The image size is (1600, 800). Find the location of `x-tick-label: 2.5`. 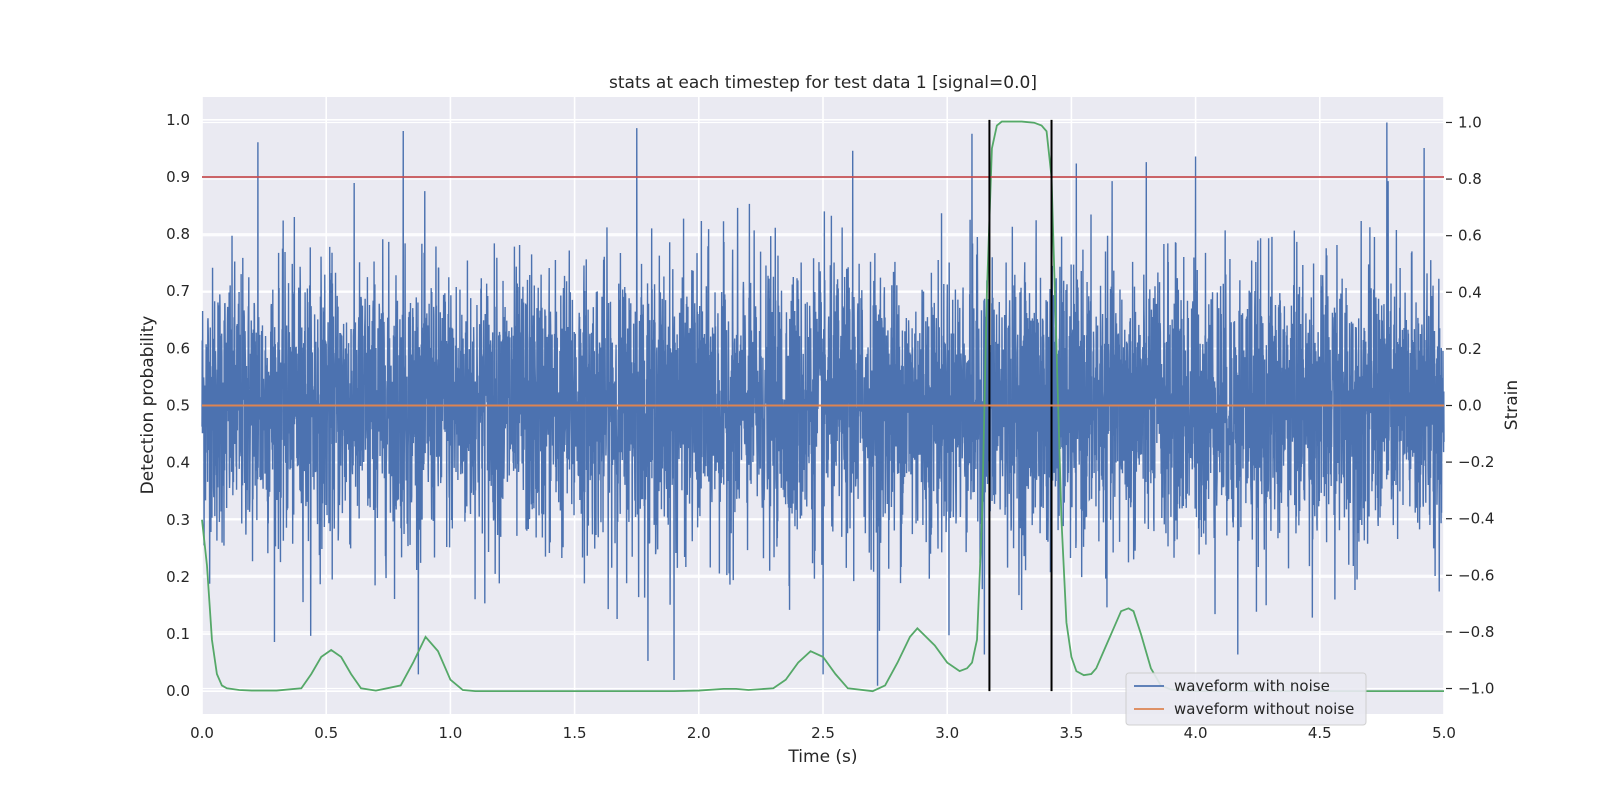

x-tick-label: 2.5 is located at coordinates (823, 733).